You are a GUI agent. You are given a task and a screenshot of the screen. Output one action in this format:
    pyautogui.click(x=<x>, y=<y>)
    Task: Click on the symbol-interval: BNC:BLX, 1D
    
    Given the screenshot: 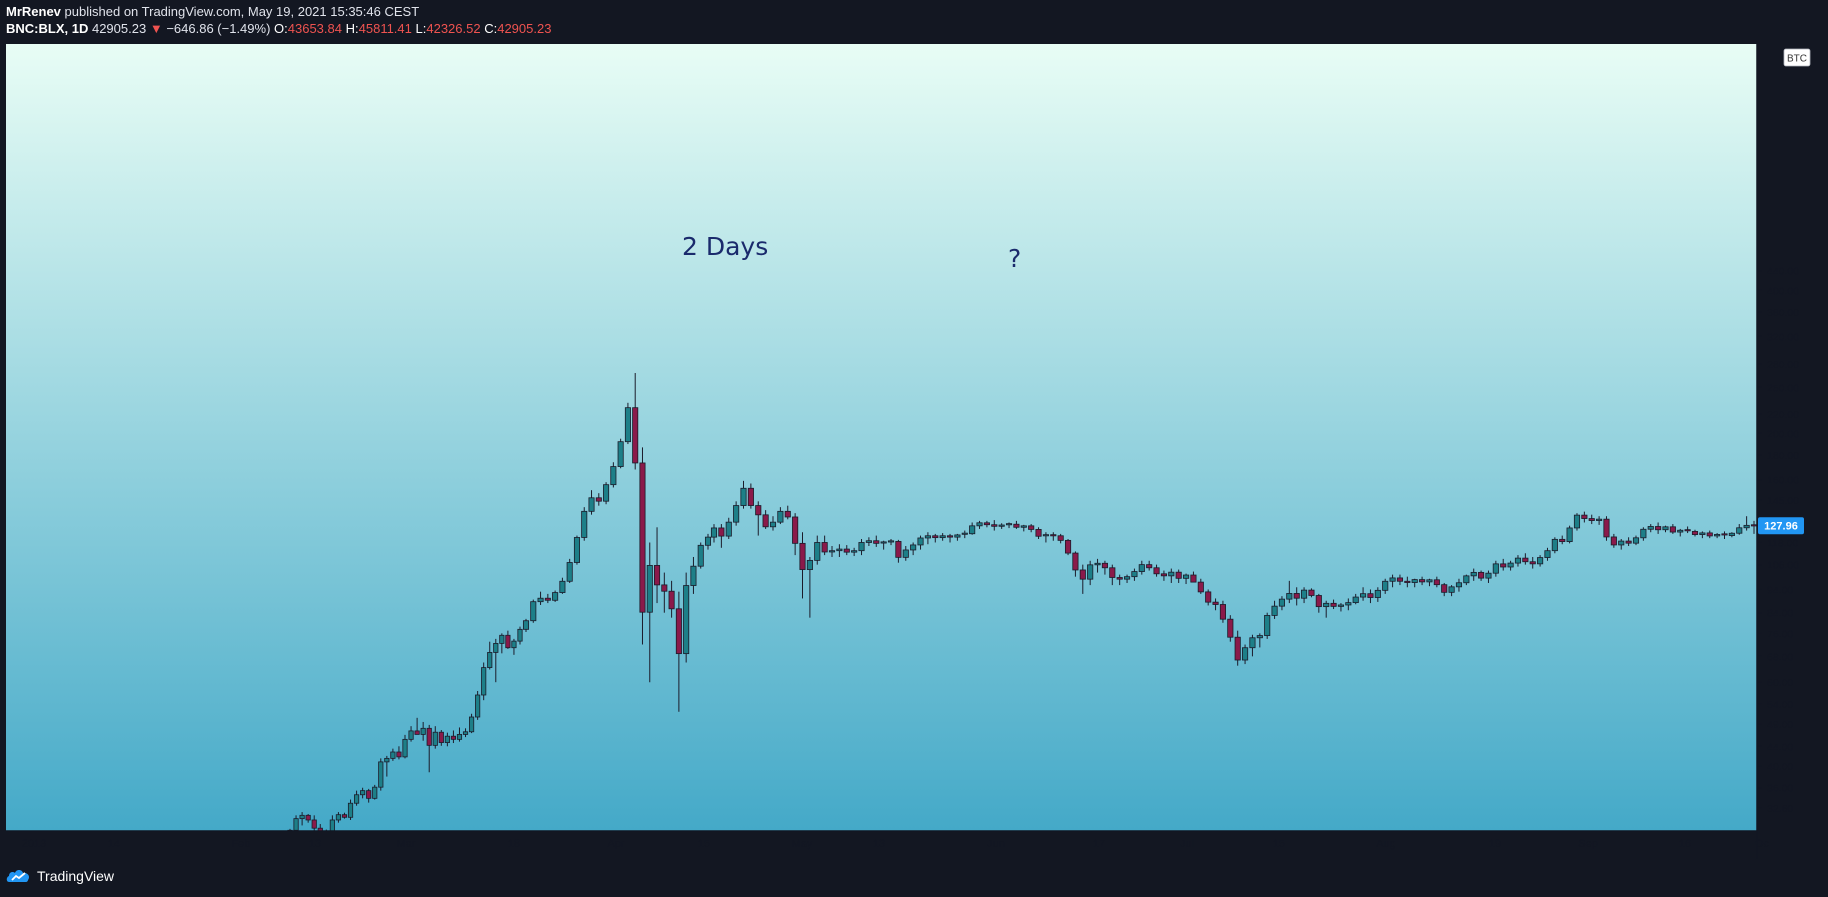 What is the action you would take?
    pyautogui.click(x=47, y=28)
    